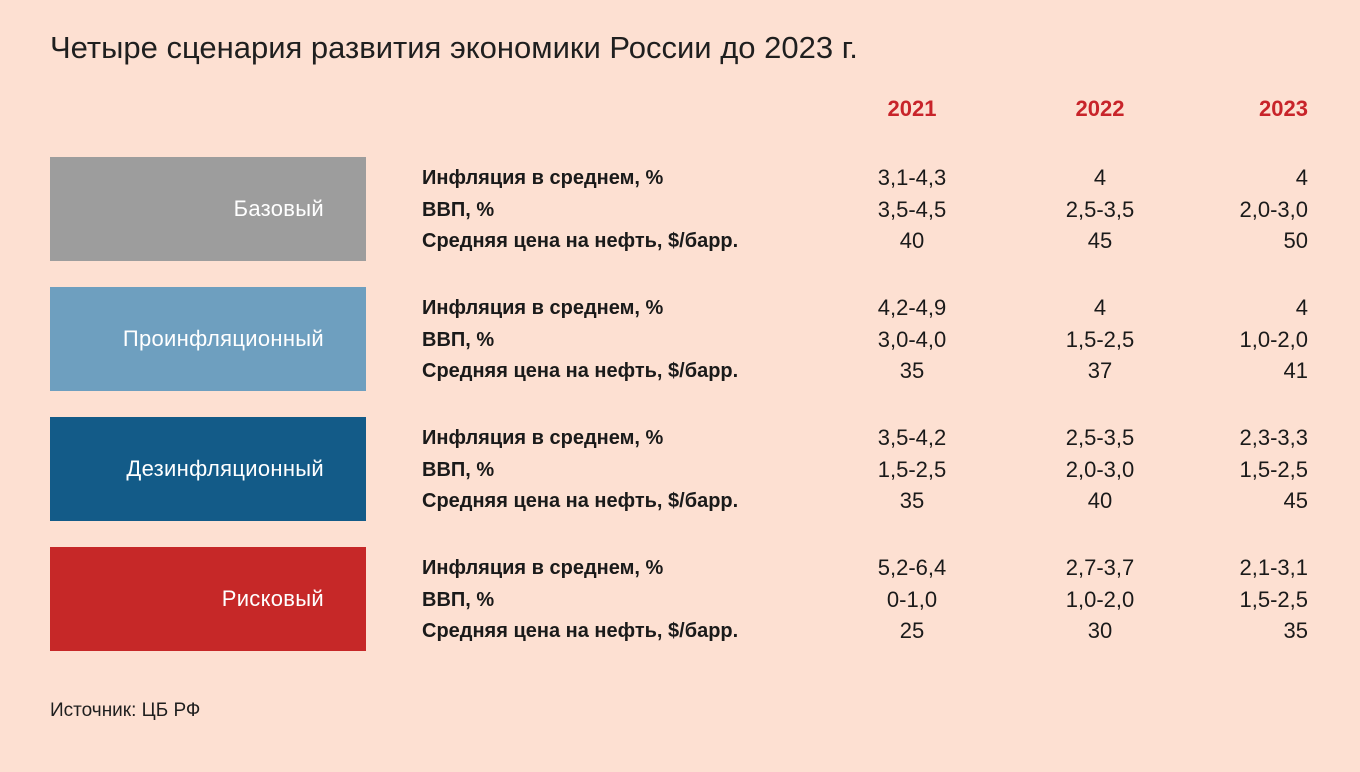 Image resolution: width=1360 pixels, height=772 pixels. What do you see at coordinates (1100, 437) in the screenshot?
I see `value-cell-inflation-2022: 2,5-3,5` at bounding box center [1100, 437].